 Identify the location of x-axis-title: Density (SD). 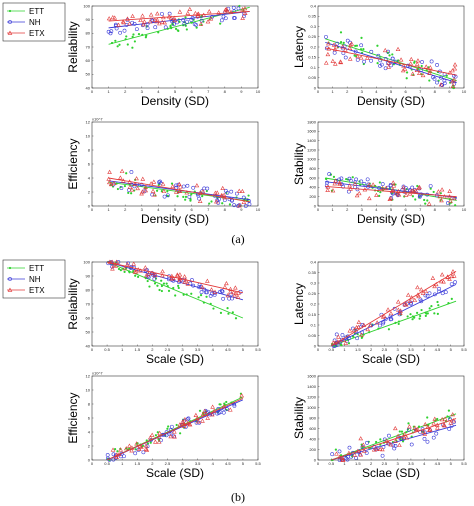
(175, 101).